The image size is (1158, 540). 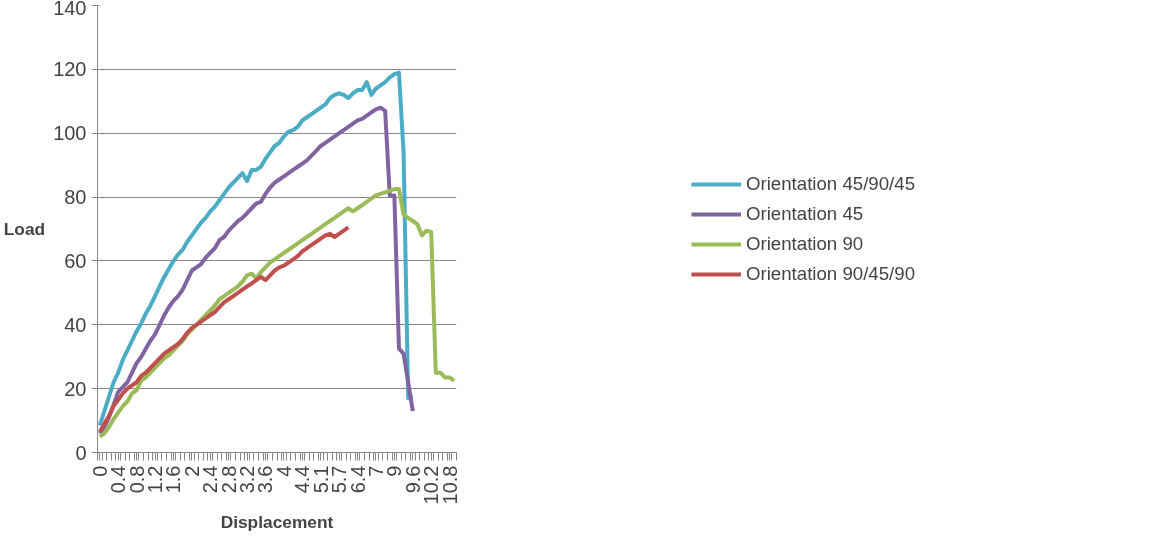 I want to click on y-axis-title: Load, so click(x=24, y=229).